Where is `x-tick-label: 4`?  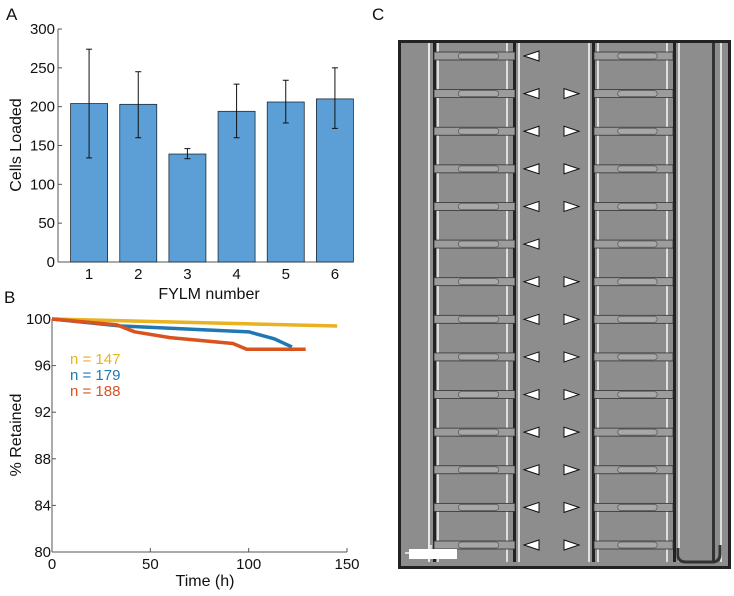
x-tick-label: 4 is located at coordinates (236, 274).